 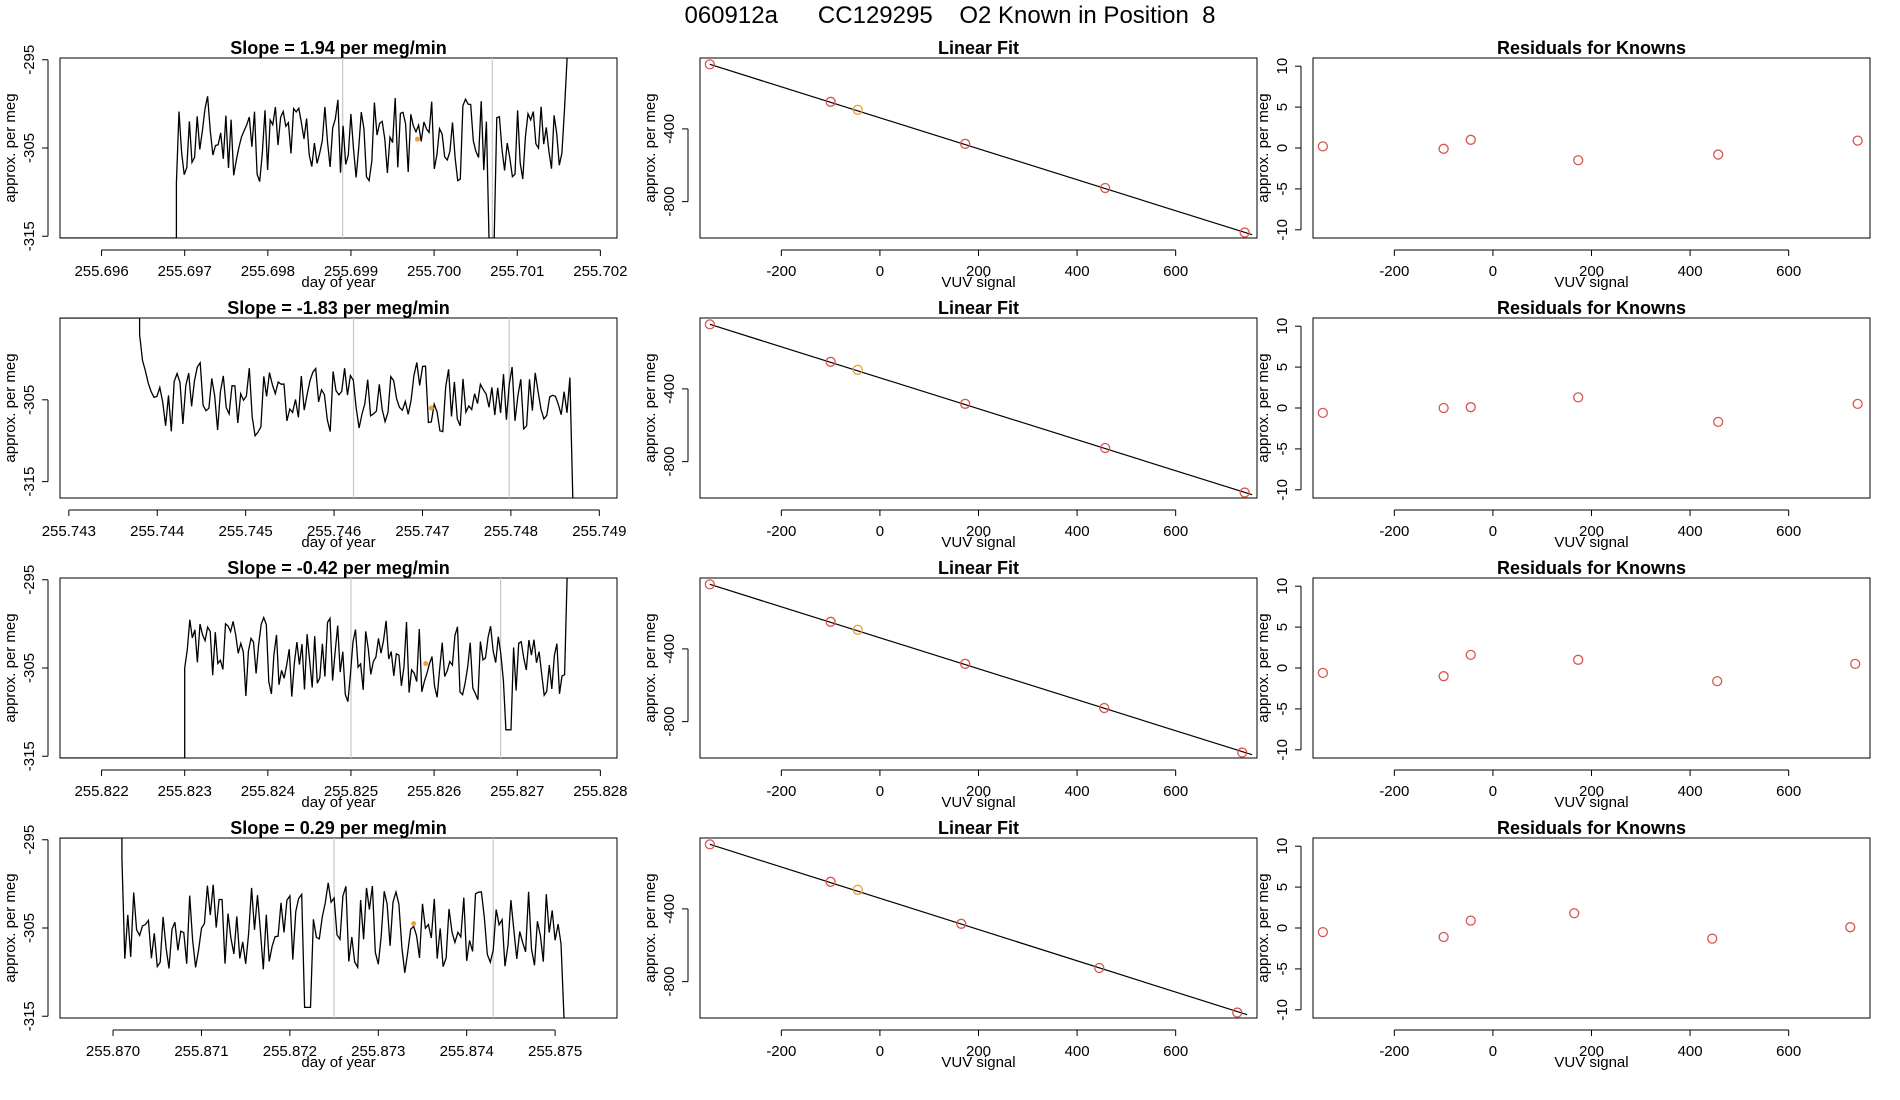 I want to click on x-tick-label: 255.702, so click(x=600, y=271).